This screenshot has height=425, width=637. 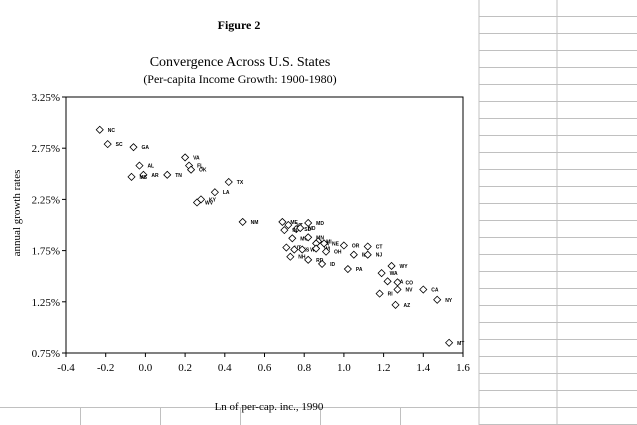 What do you see at coordinates (225, 368) in the screenshot?
I see `x-tick-label: 0.4` at bounding box center [225, 368].